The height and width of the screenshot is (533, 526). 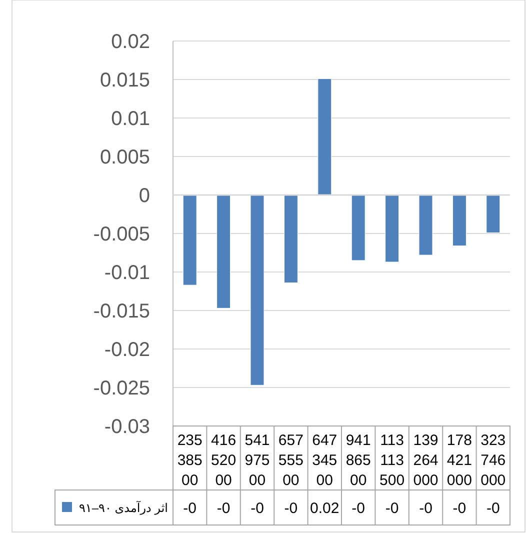 What do you see at coordinates (223, 460) in the screenshot?
I see `x-tick-label: 41652000` at bounding box center [223, 460].